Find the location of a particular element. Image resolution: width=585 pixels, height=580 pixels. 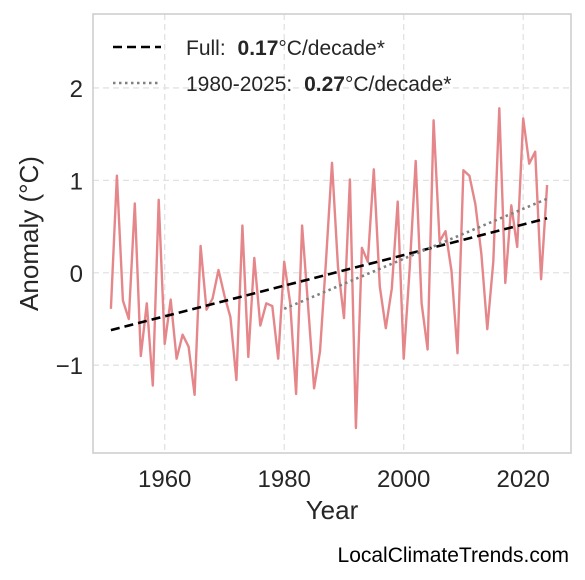

legend-entry-full: Full: 0.17°C/decade* is located at coordinates (285, 48).